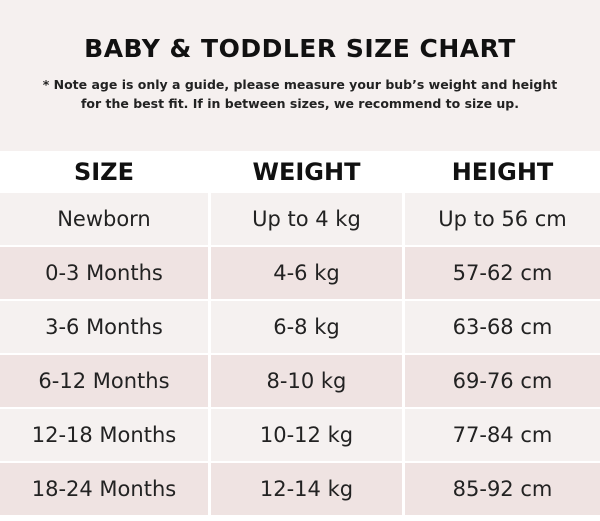 The width and height of the screenshot is (600, 521). I want to click on cell-size: 12-18 Months, so click(104, 435).